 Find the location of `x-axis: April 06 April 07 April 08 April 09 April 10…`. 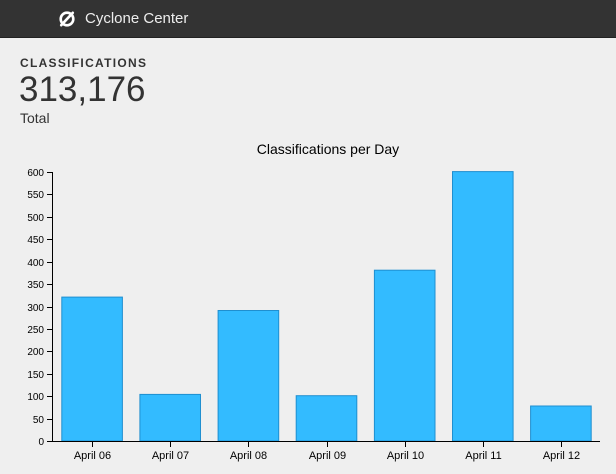

x-axis: April 06 April 07 April 08 April 09 April 10… is located at coordinates (326, 451).